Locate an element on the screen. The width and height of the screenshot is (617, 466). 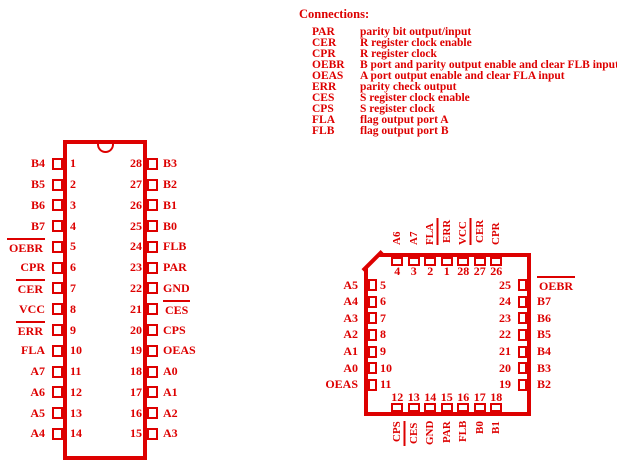
pin-number: 13 is located at coordinates (76, 412).